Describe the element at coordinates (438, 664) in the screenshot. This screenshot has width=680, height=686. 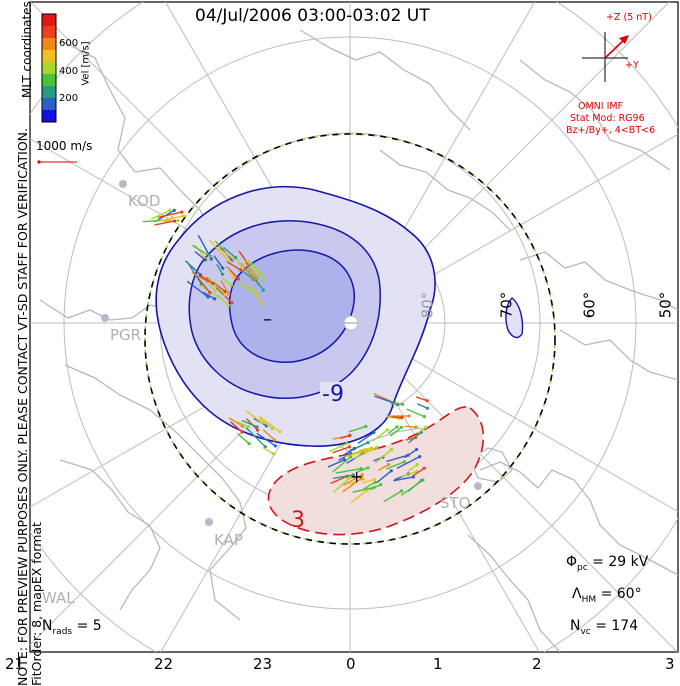
I see `mlt-tick: 1` at that location.